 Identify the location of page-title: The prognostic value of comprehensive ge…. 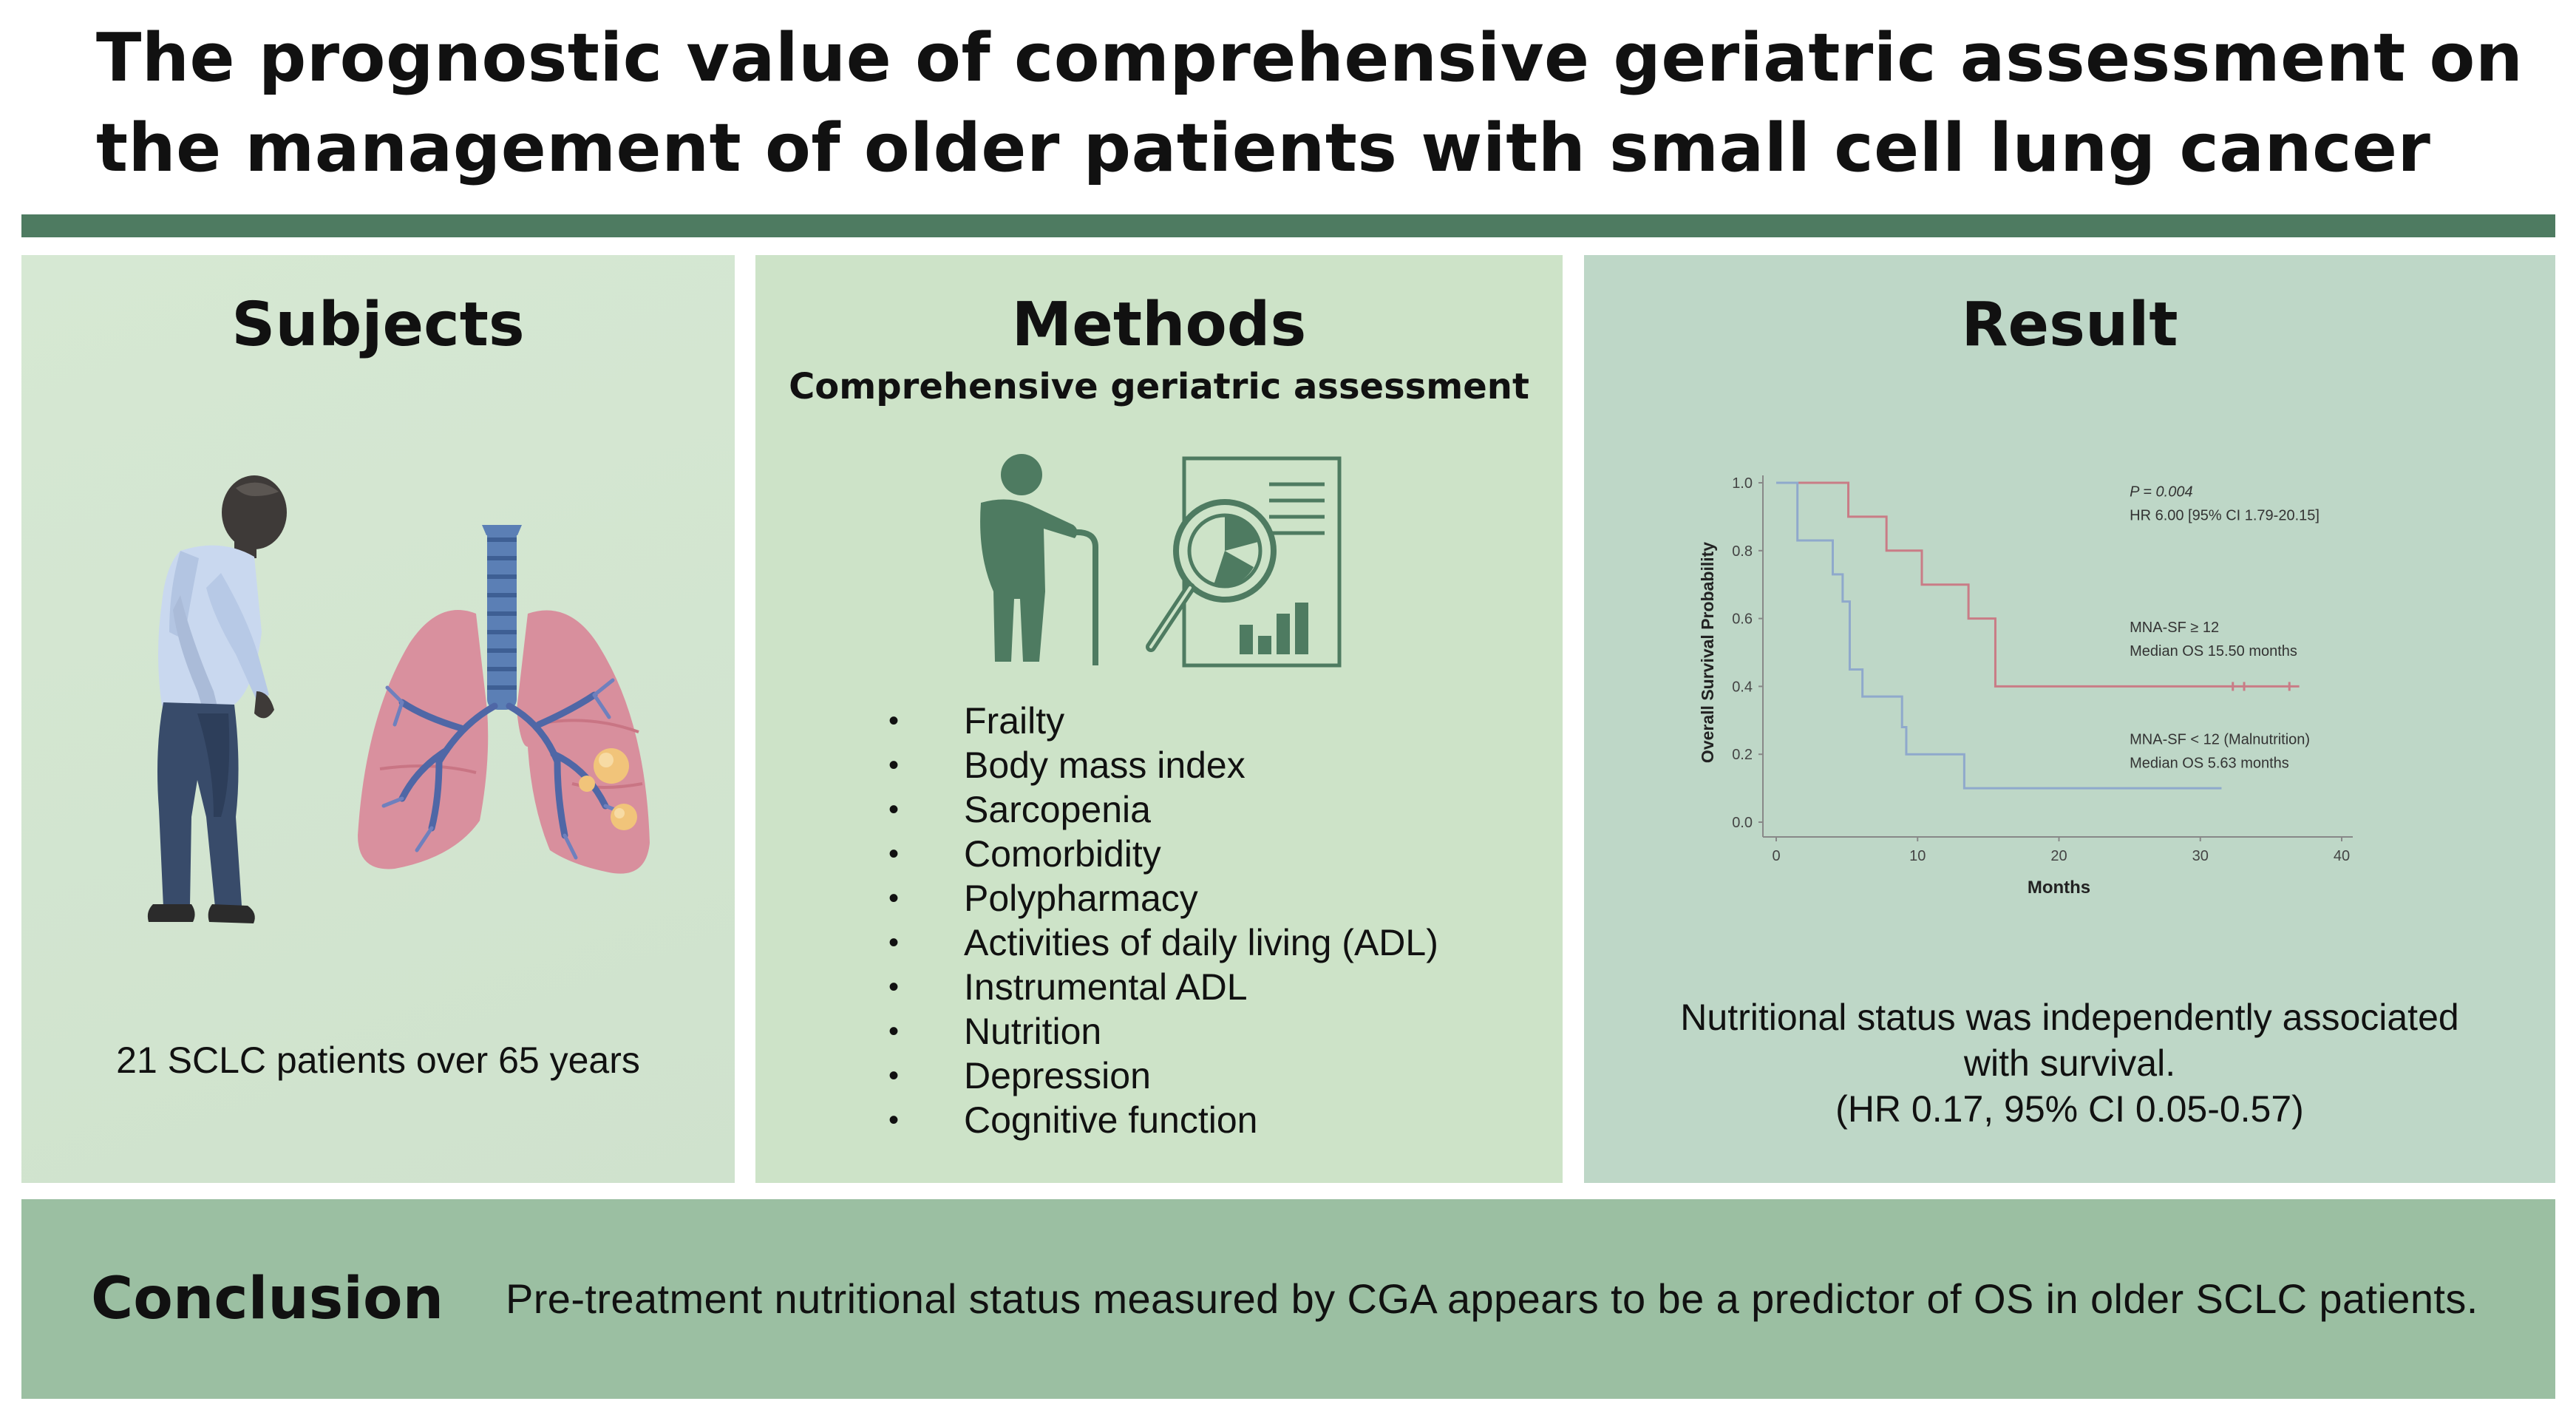
(1315, 103).